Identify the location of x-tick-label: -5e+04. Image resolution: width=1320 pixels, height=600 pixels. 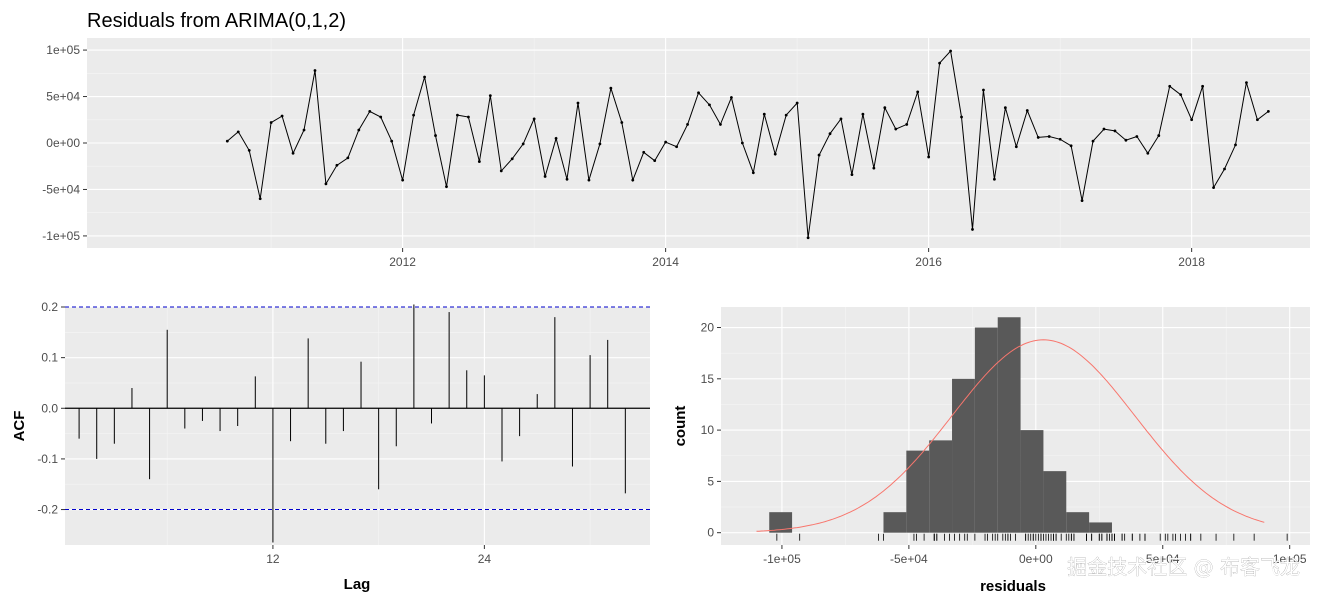
(909, 559).